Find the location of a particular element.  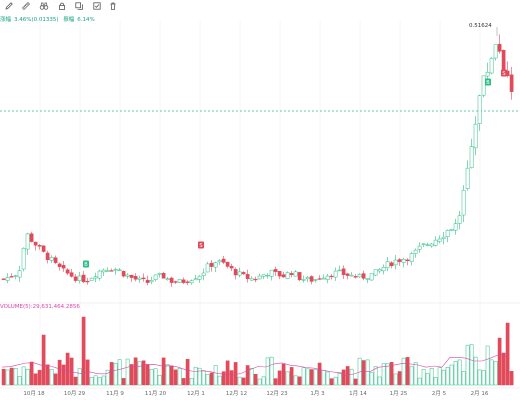

binoculars-icon is located at coordinates (44, 6).